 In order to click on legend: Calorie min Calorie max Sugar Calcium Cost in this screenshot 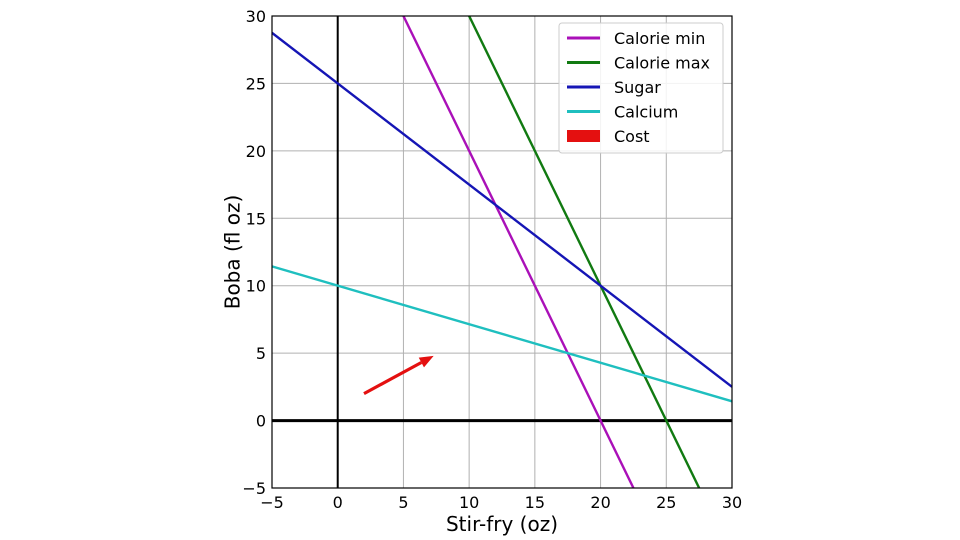, I will do `click(641, 88)`.